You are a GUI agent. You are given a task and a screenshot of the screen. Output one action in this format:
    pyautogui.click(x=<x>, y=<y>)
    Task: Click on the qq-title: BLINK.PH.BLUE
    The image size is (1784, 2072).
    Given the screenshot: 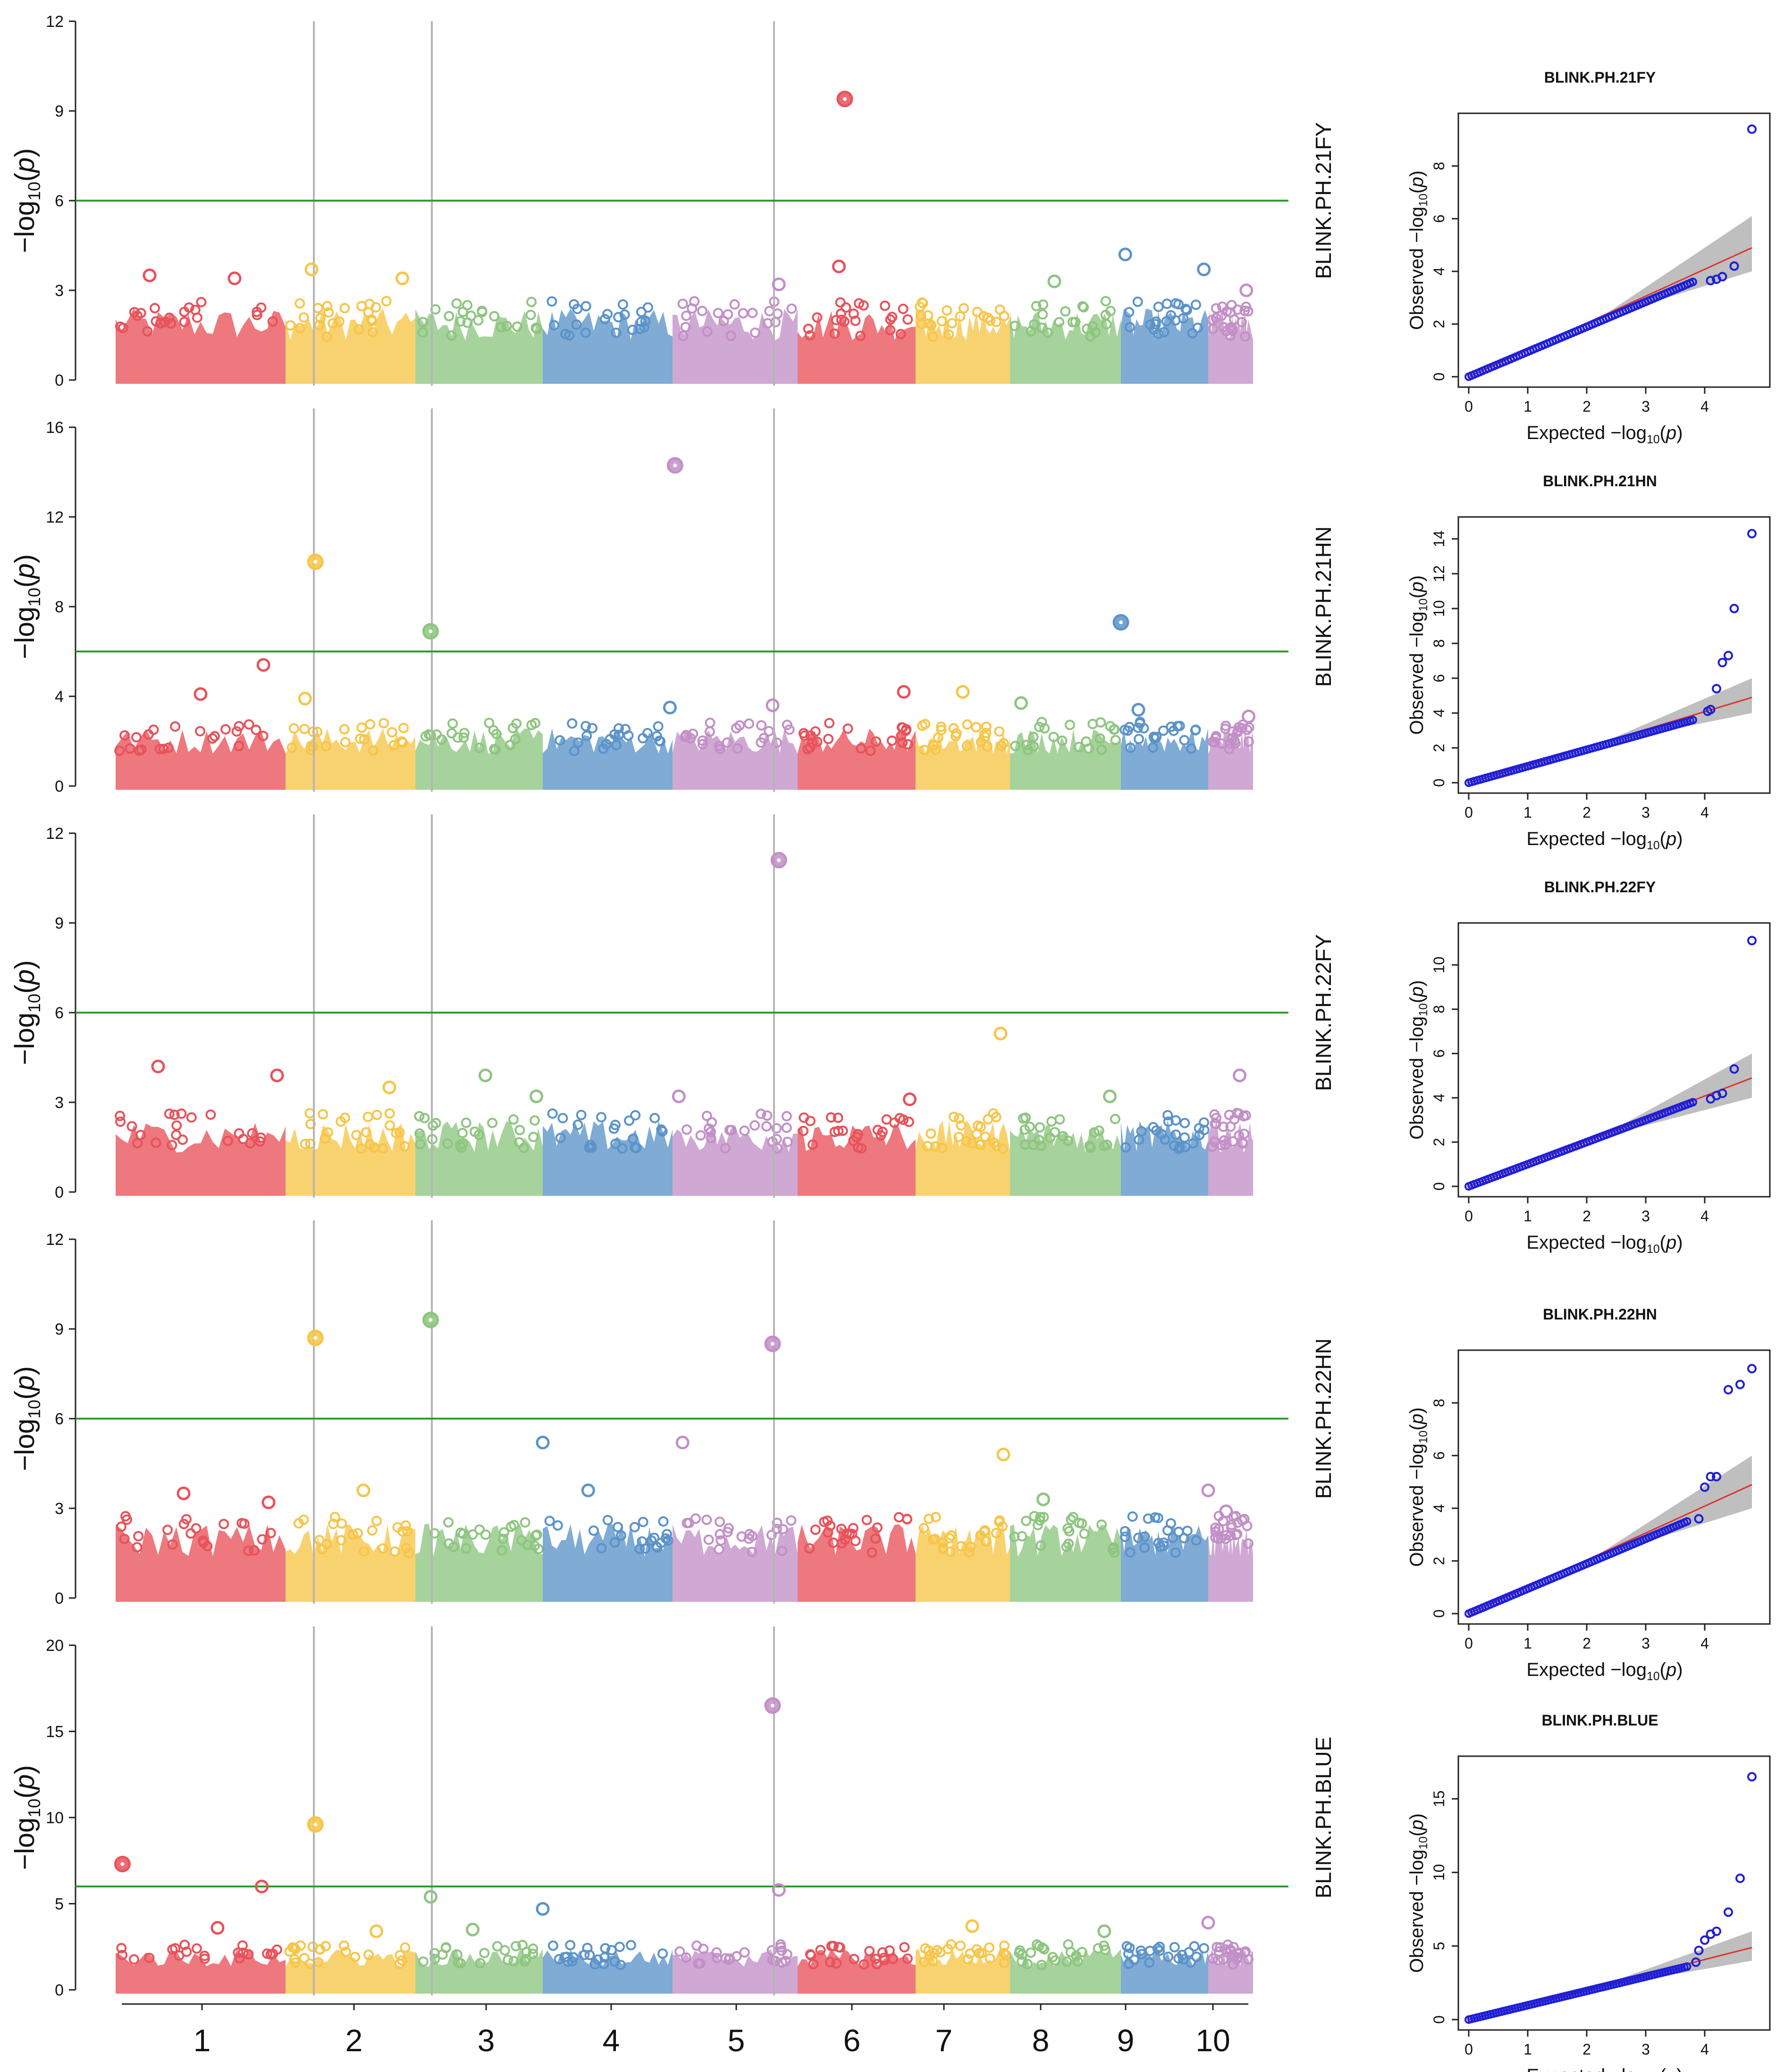 What is the action you would take?
    pyautogui.click(x=1599, y=1721)
    